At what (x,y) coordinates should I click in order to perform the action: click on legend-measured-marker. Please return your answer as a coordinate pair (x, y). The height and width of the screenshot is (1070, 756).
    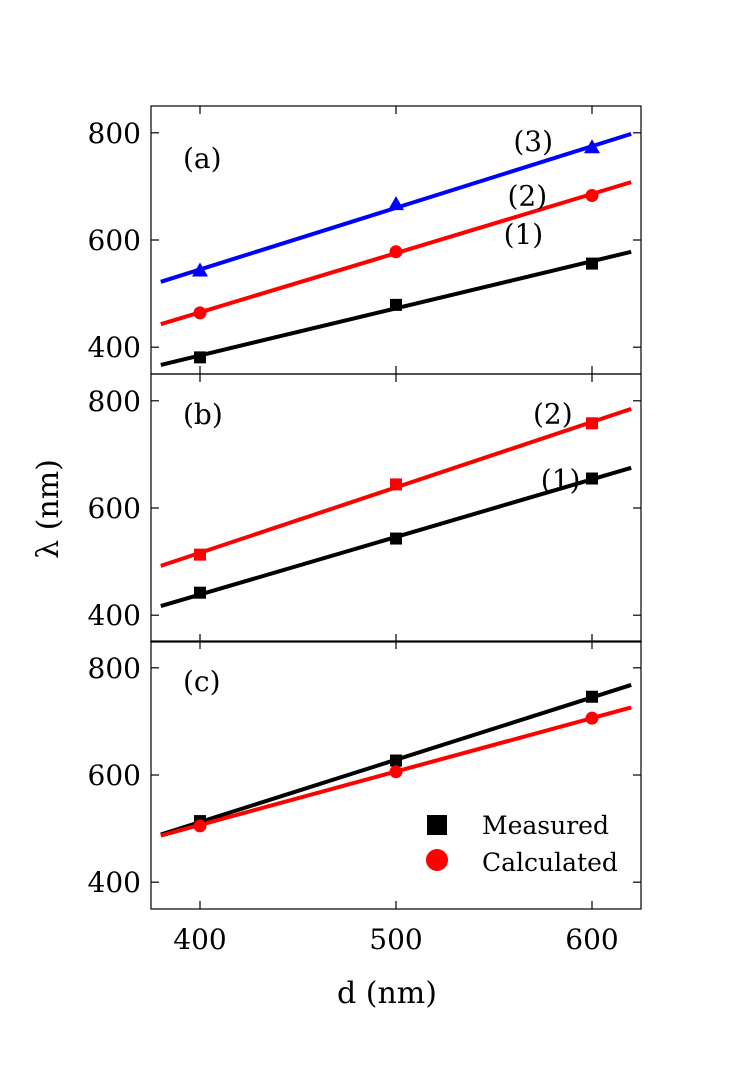
    Looking at the image, I should click on (437, 825).